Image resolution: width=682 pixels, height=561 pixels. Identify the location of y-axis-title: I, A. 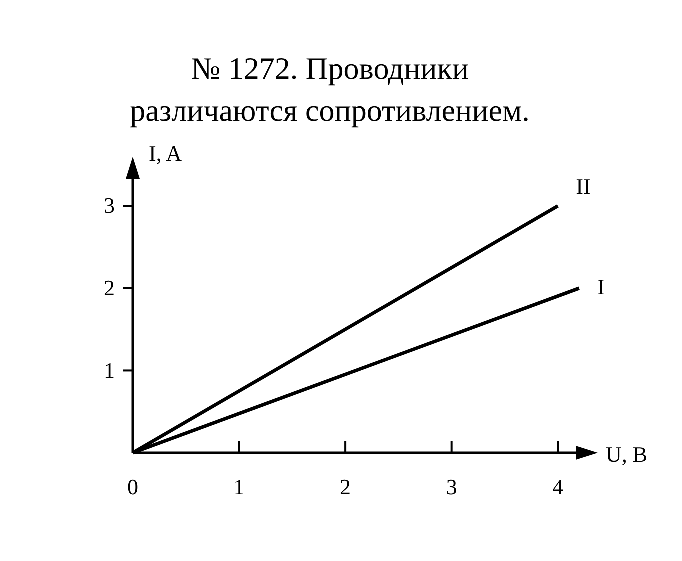
(165, 153).